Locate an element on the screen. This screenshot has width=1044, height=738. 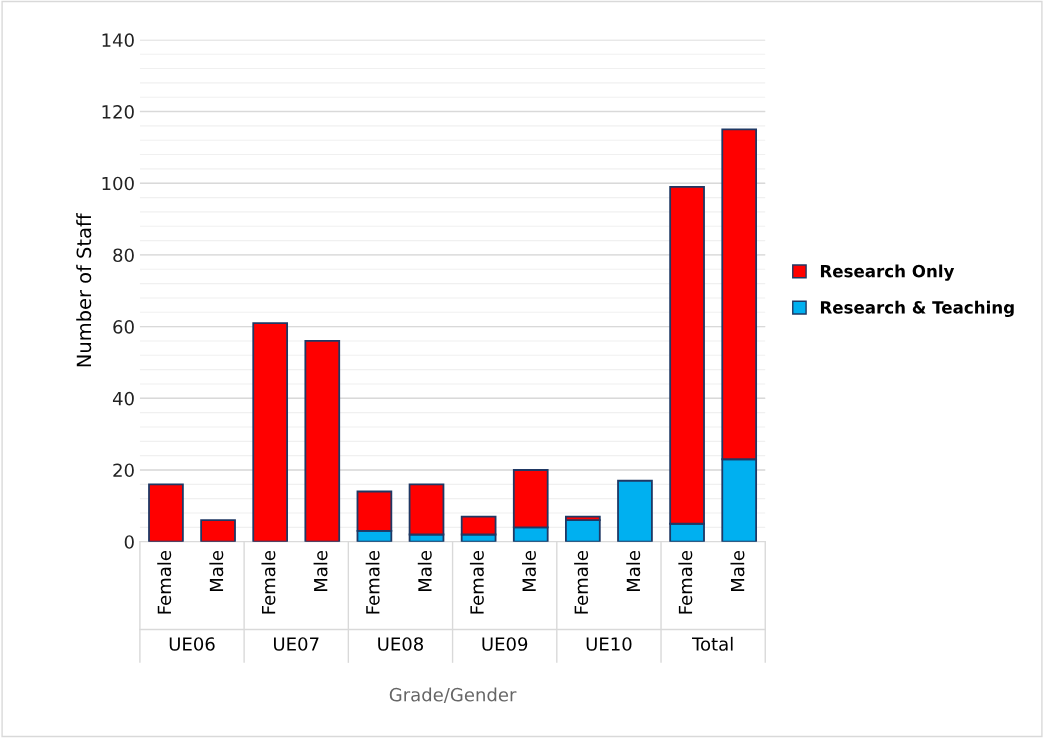
y-tick-label: 140 is located at coordinates (118, 40).